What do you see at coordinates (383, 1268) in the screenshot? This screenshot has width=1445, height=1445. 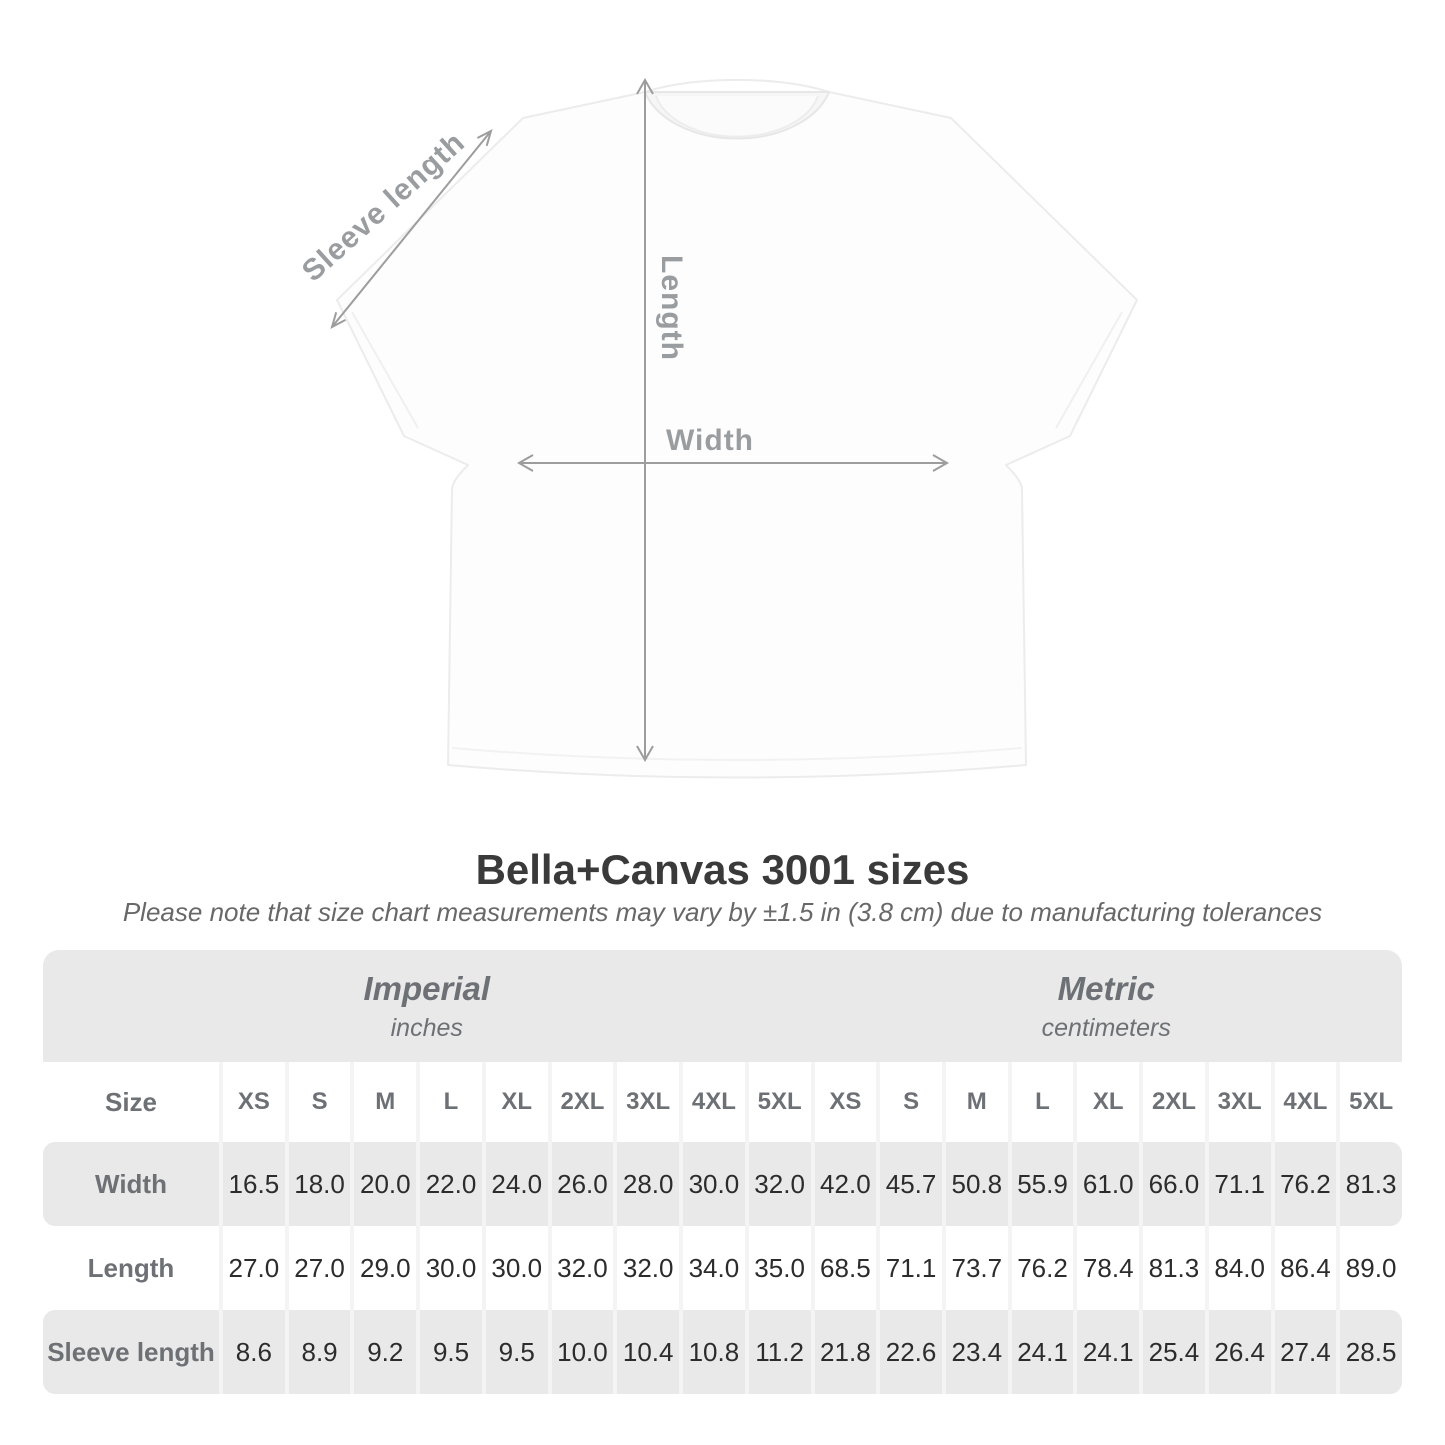 I see `table-cell: 29.0` at bounding box center [383, 1268].